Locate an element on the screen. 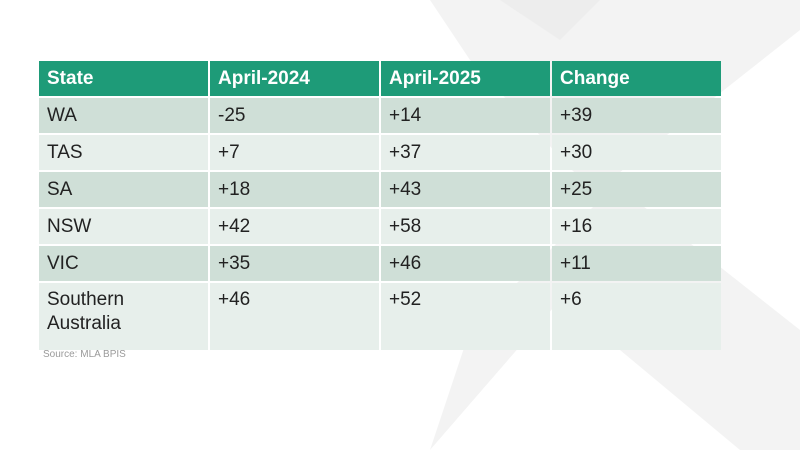  cell-change: +16 is located at coordinates (636, 226).